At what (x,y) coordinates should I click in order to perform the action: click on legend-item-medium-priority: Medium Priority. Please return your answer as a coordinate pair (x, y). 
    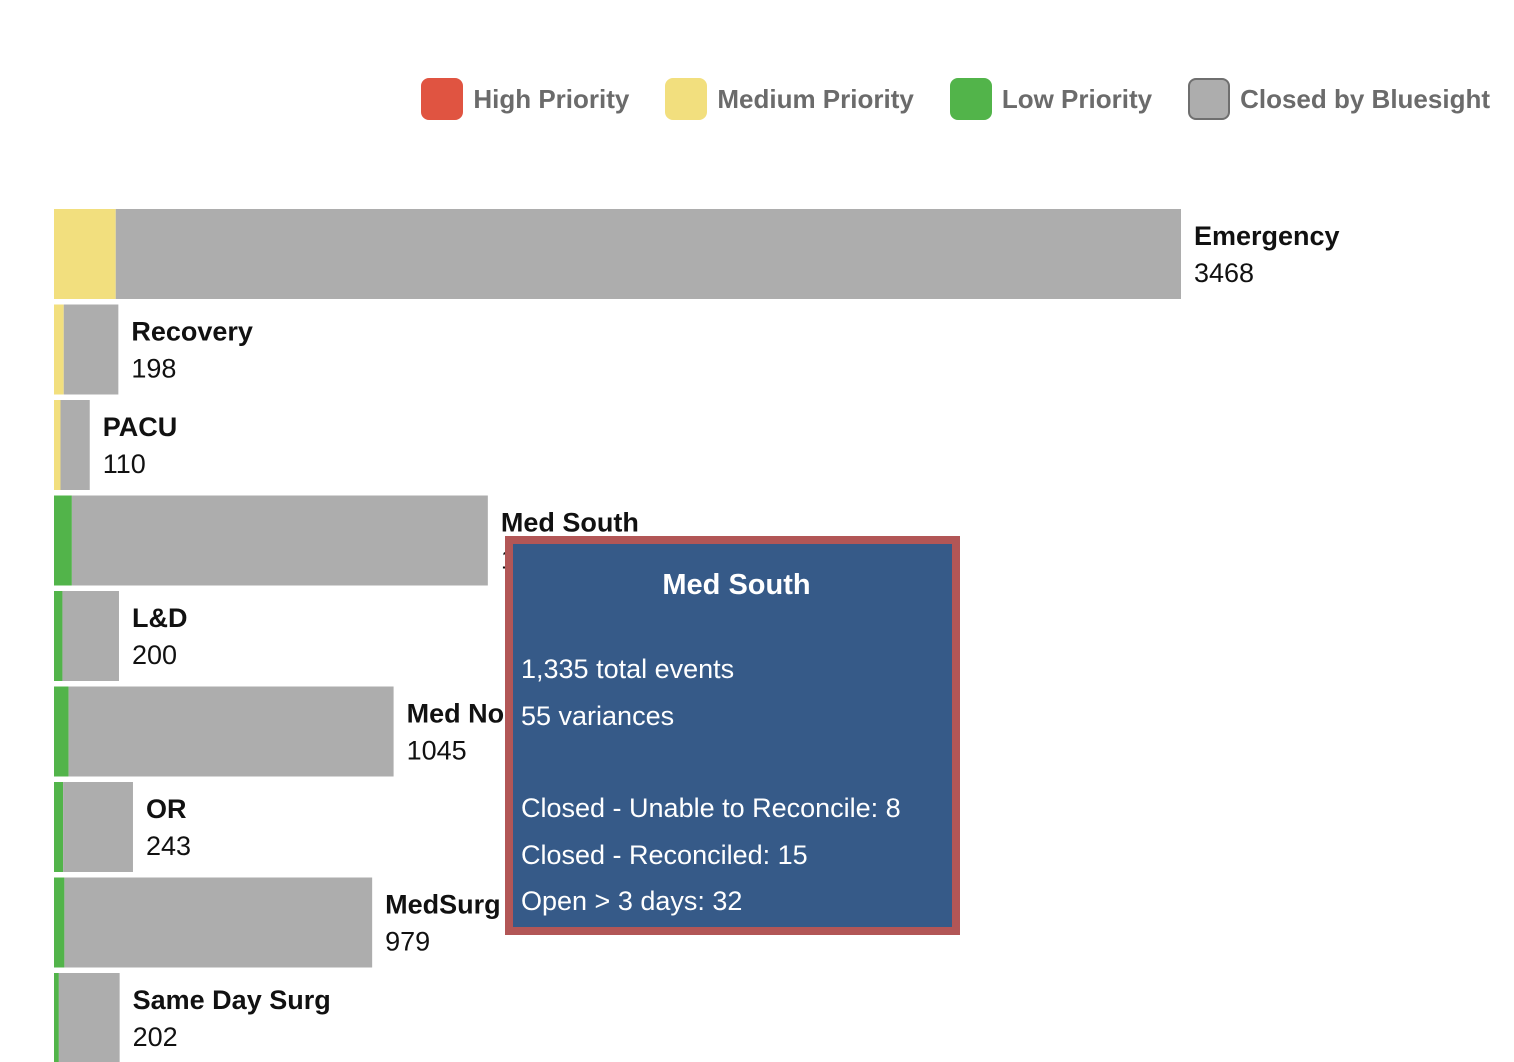
    Looking at the image, I should click on (789, 99).